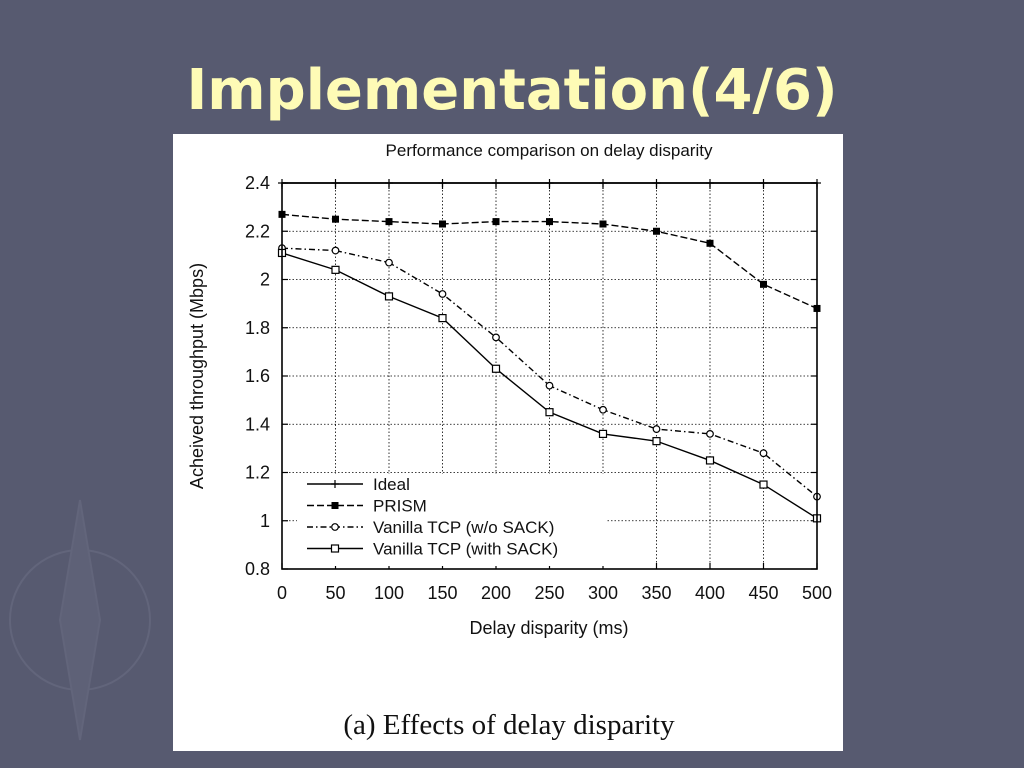 Image resolution: width=1024 pixels, height=768 pixels. What do you see at coordinates (265, 280) in the screenshot?
I see `y-tick-label: 2` at bounding box center [265, 280].